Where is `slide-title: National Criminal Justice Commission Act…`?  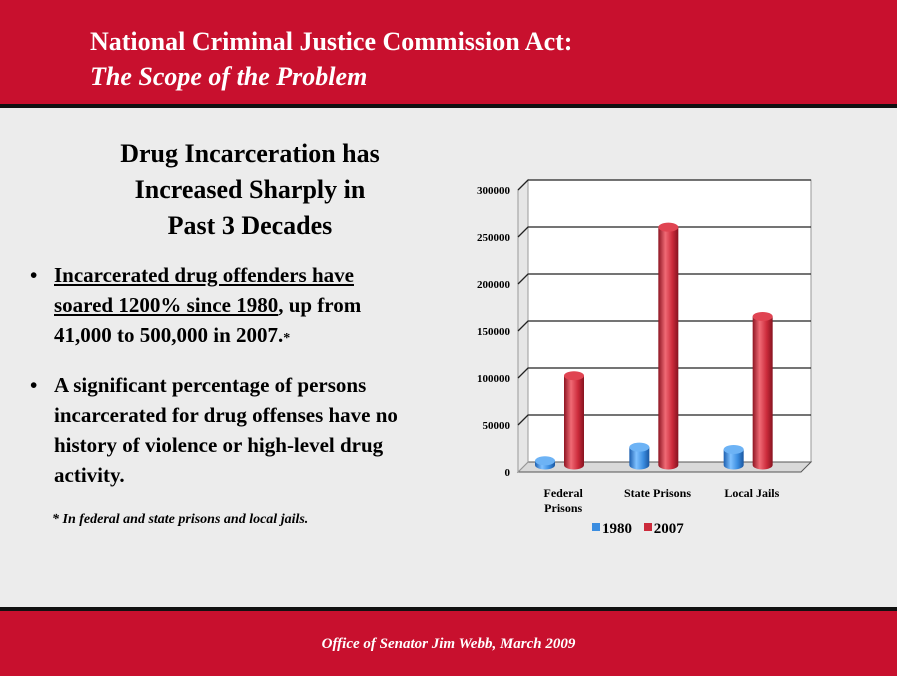 slide-title: National Criminal Justice Commission Act… is located at coordinates (331, 41).